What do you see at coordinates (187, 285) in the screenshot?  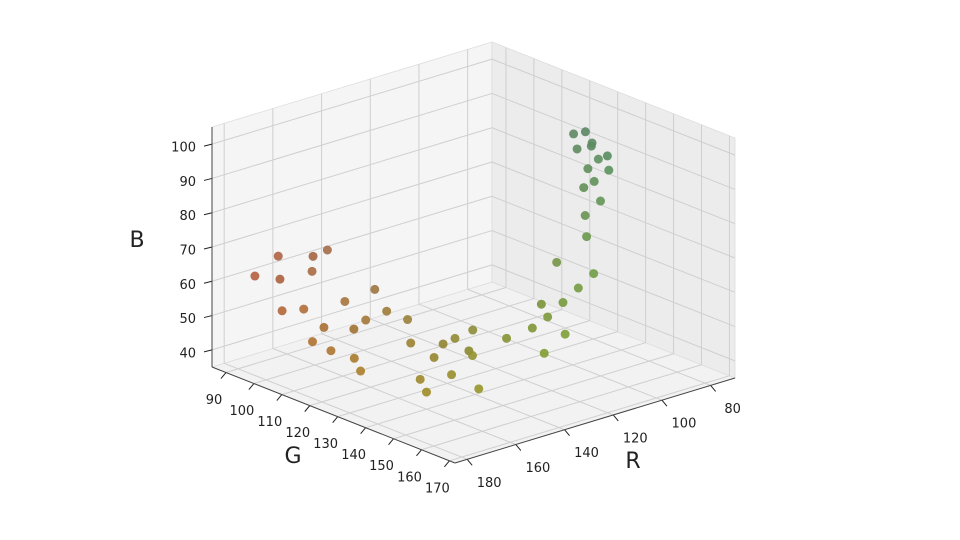 I see `z-tick-label: 60` at bounding box center [187, 285].